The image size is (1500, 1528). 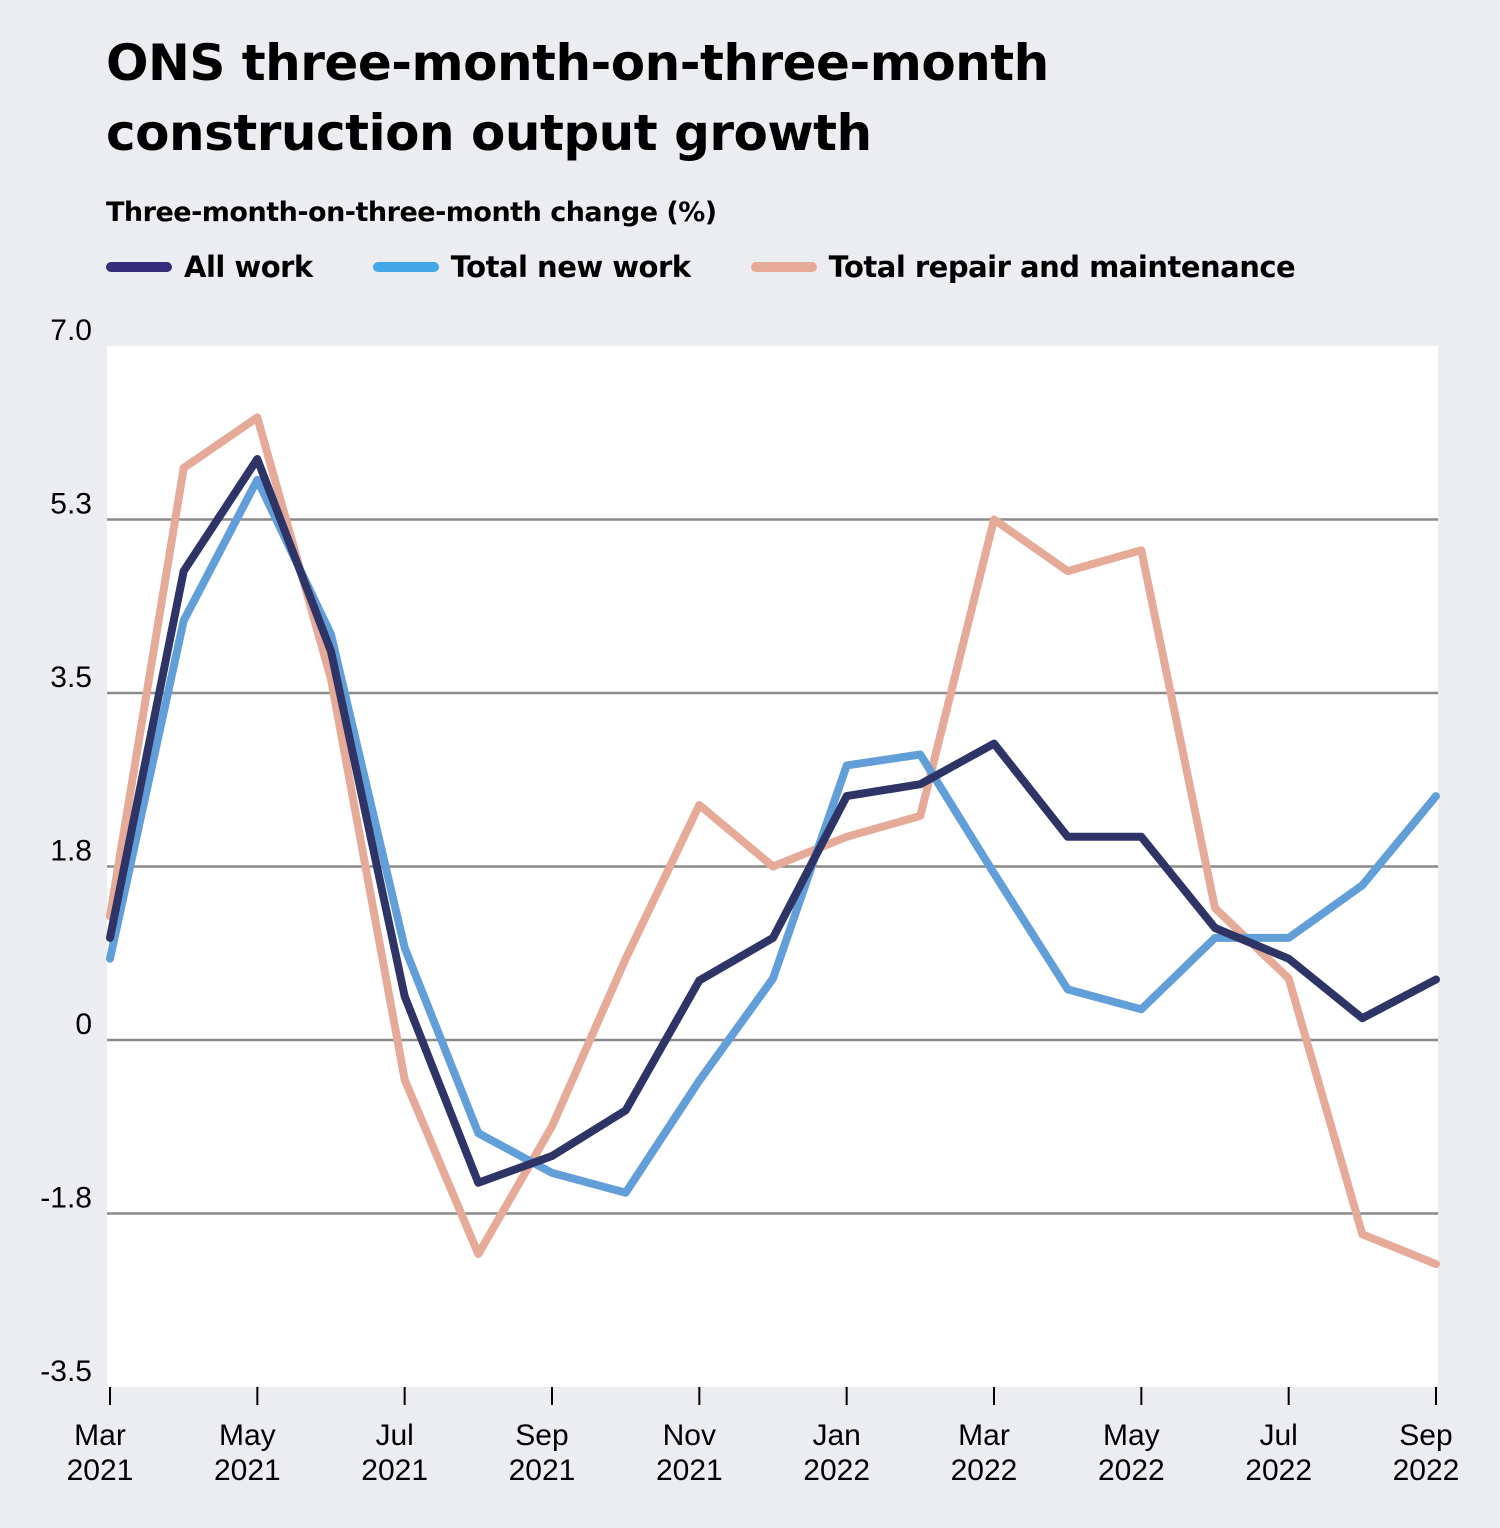 I want to click on legend-swatch-all-work, so click(x=139, y=267).